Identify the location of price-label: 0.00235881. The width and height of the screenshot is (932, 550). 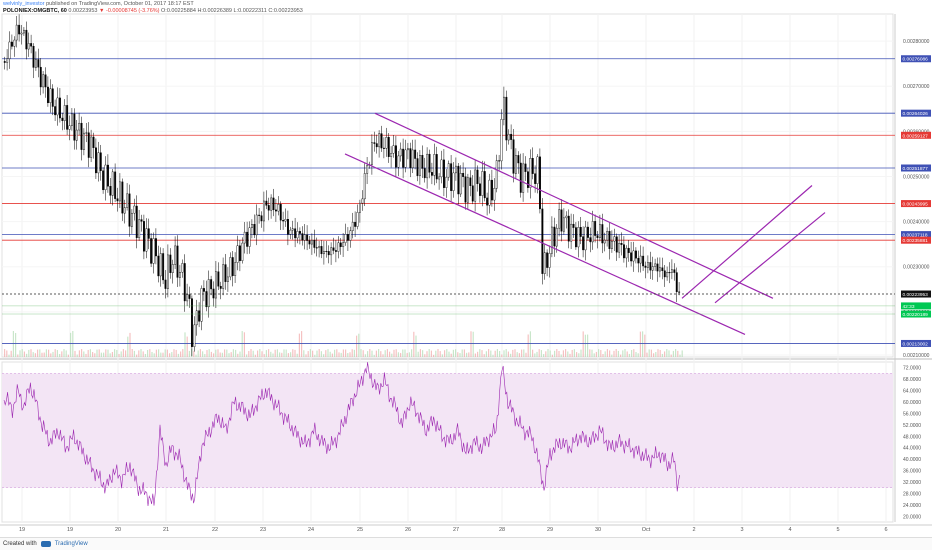
(916, 241).